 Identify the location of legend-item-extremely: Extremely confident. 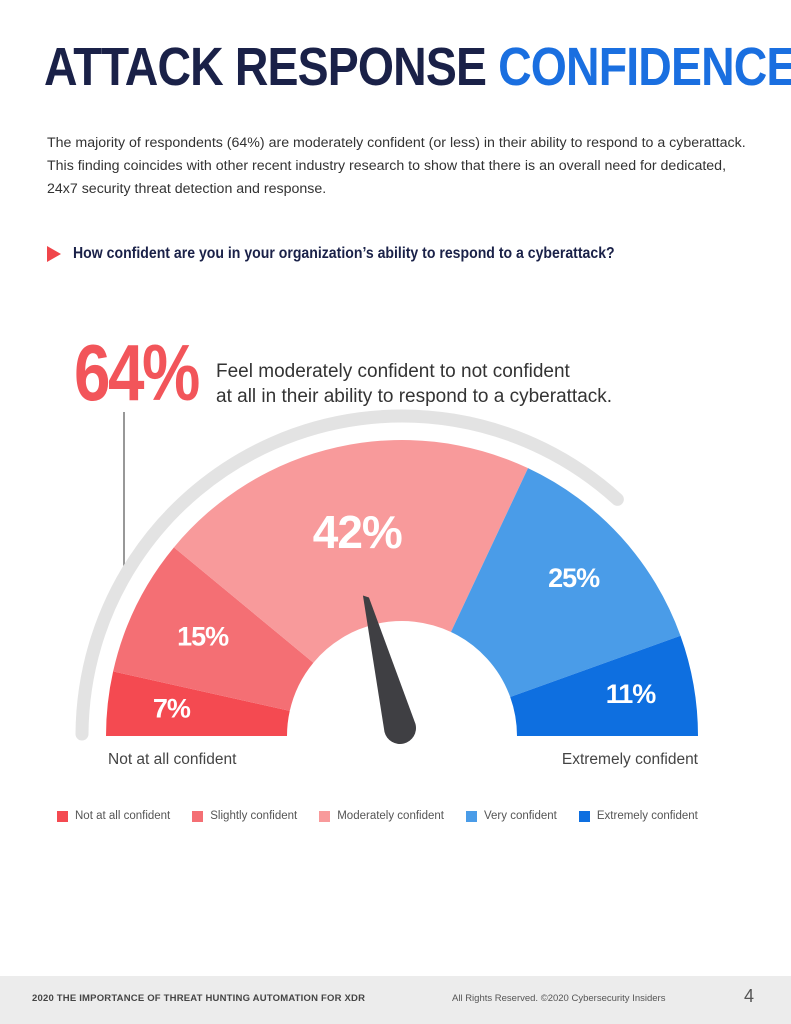
(638, 816).